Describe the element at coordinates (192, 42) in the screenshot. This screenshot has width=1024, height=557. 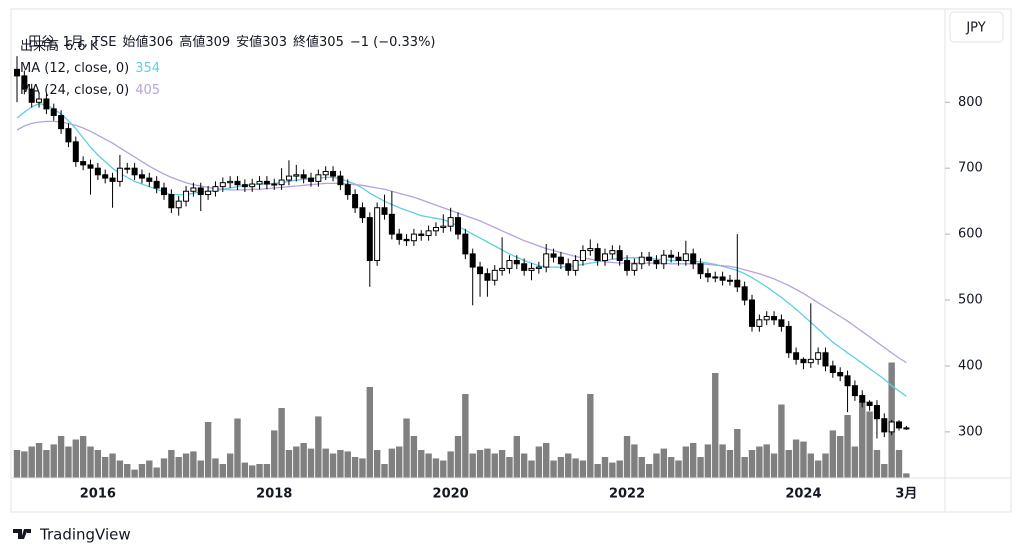
I see `high-label: 高値` at that location.